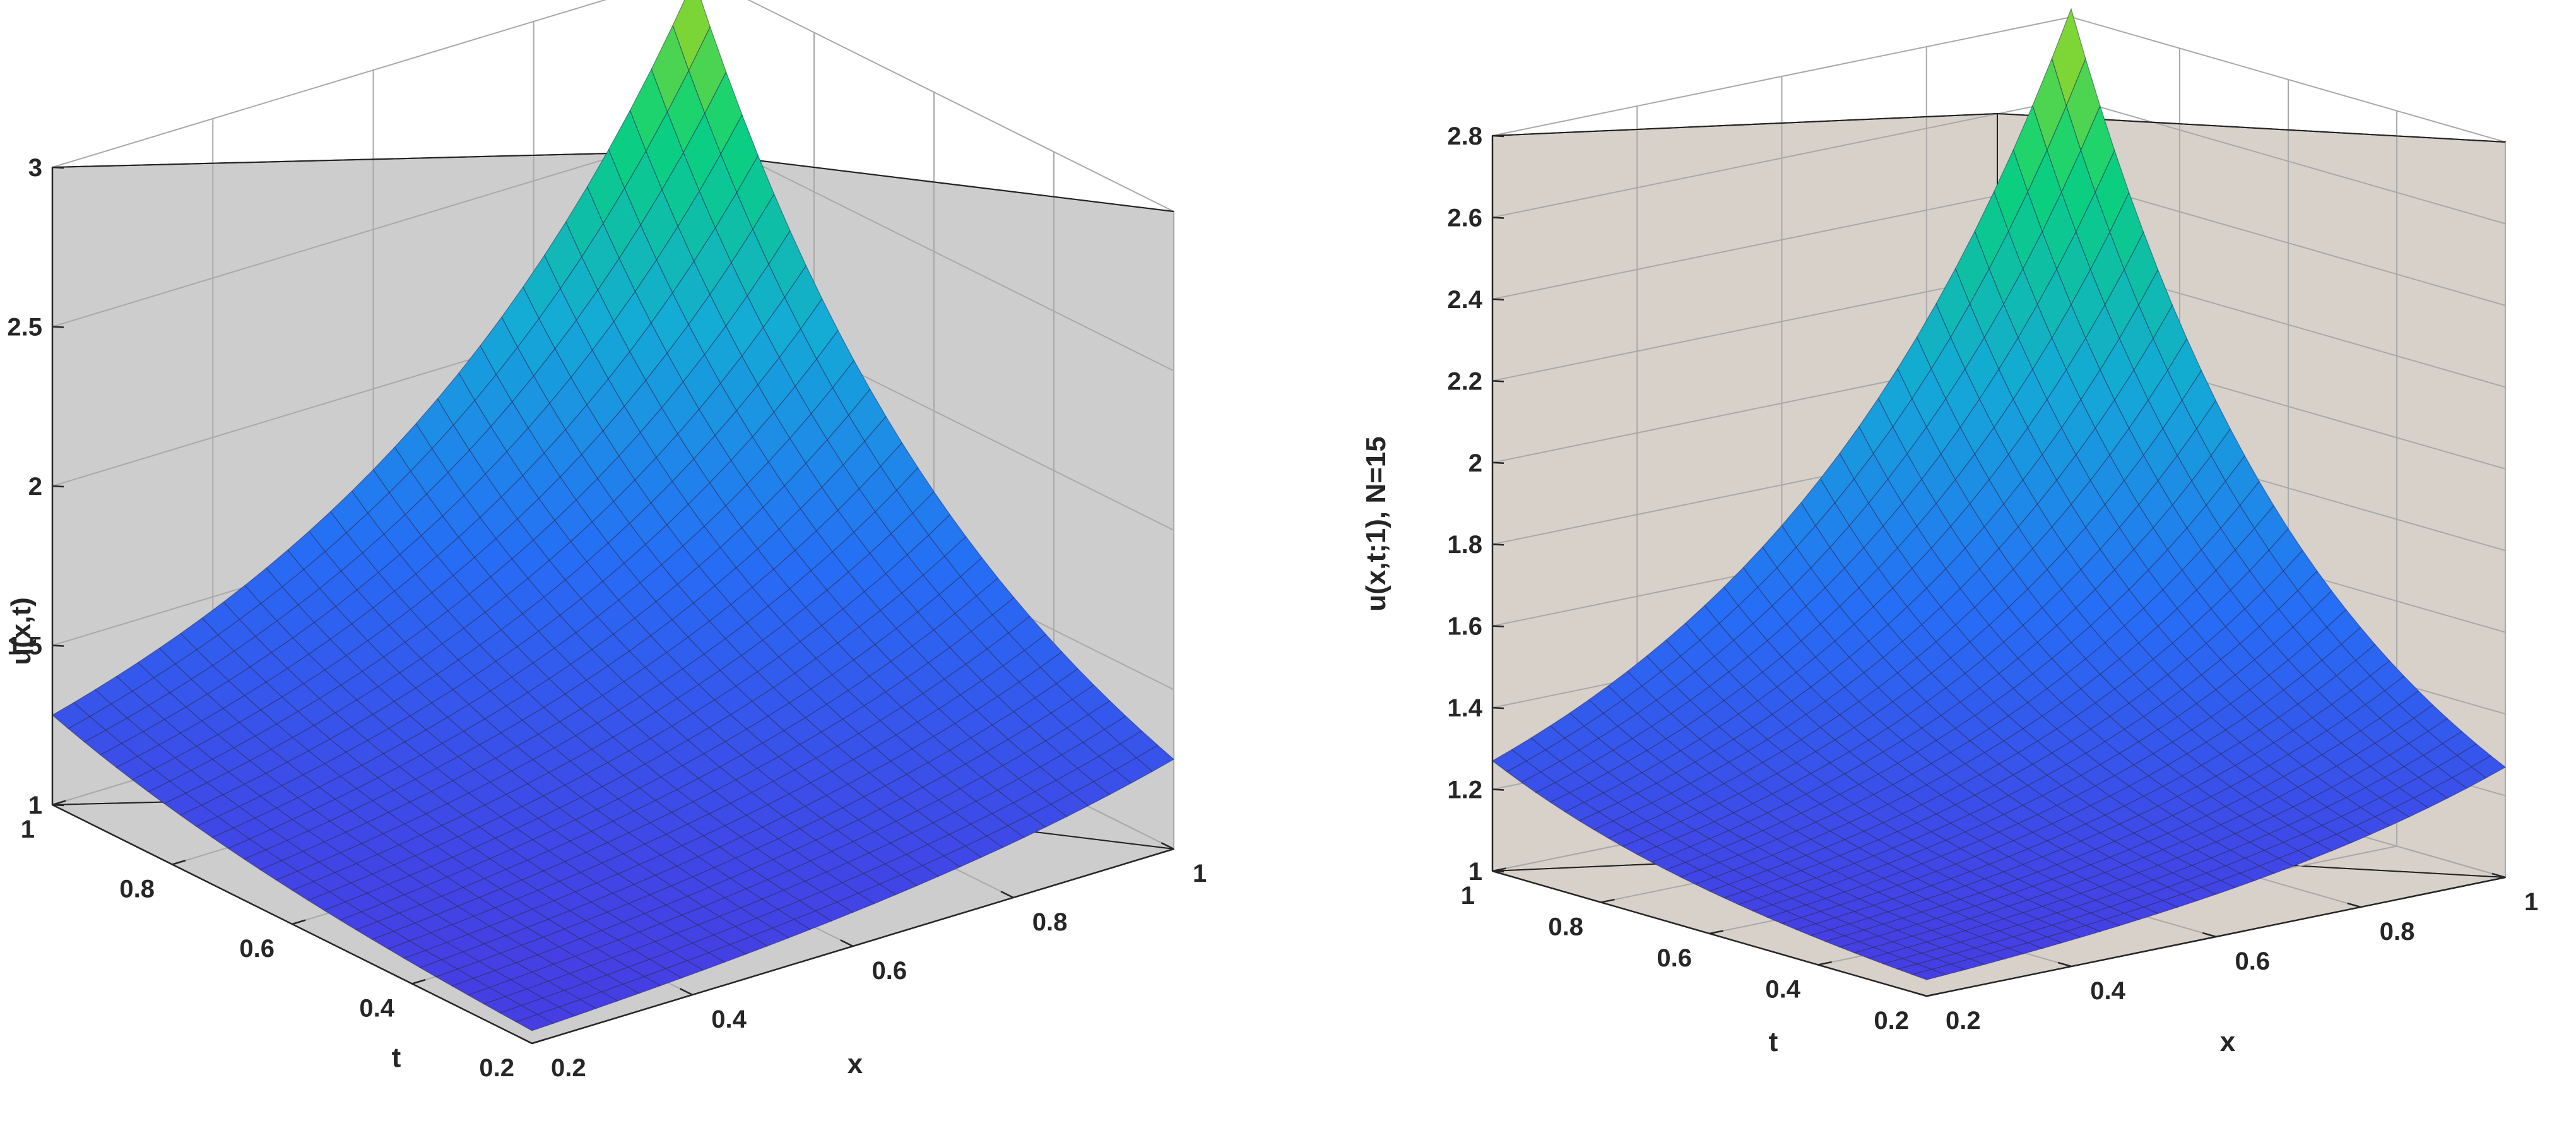 Image resolution: width=2576 pixels, height=1128 pixels. Describe the element at coordinates (1465, 381) in the screenshot. I see `z-tick-label: 2.2` at that location.